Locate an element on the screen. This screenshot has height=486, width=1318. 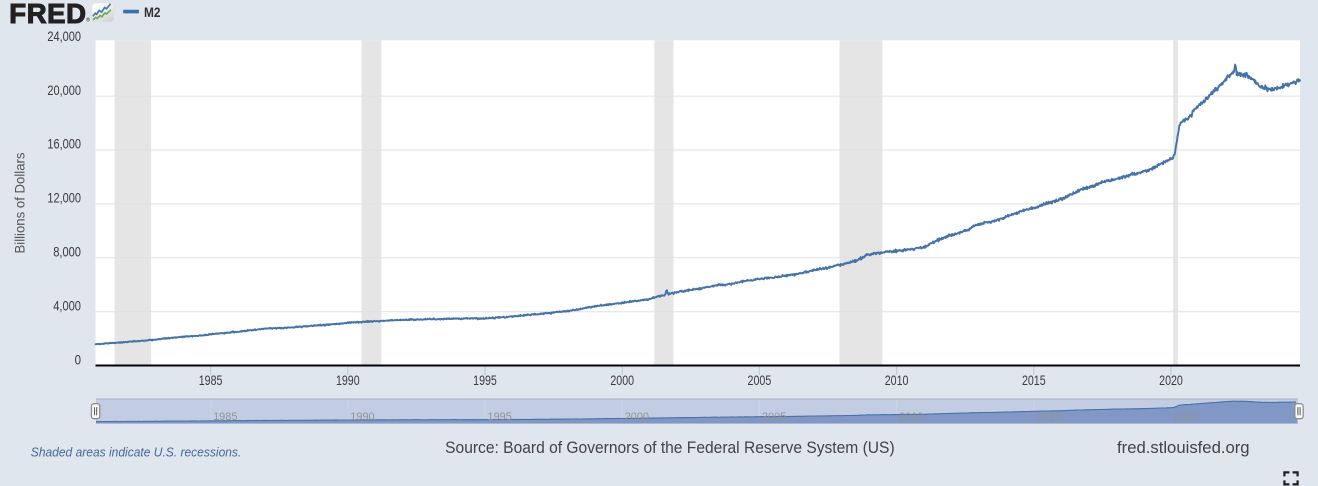
svg-text: 12,000 is located at coordinates (64, 198).